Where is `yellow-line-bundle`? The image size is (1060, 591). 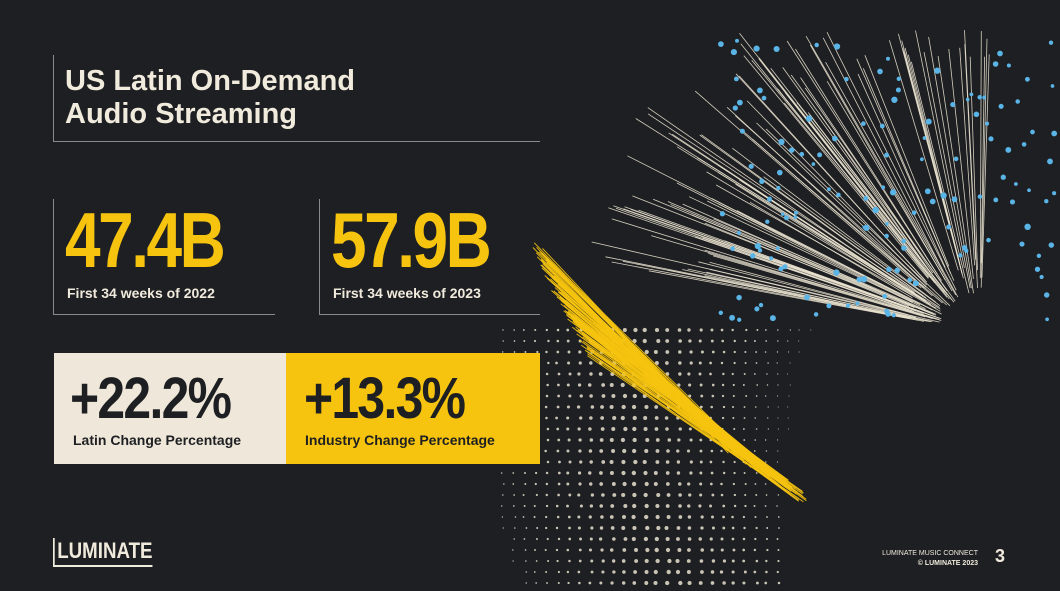 yellow-line-bundle is located at coordinates (669, 372).